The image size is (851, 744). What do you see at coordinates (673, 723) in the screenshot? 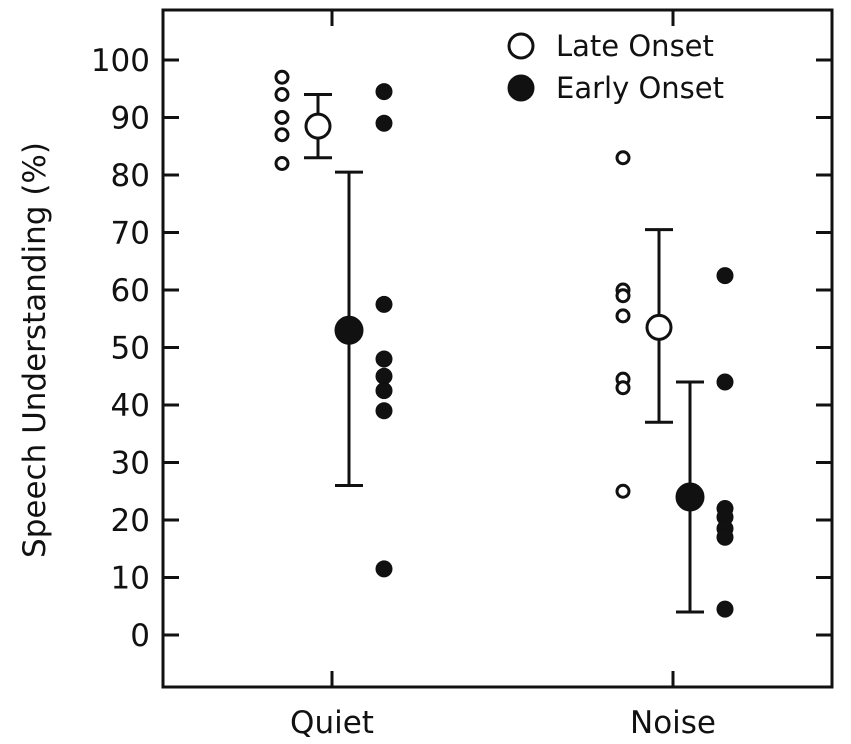
I see `x-category-label: Noise` at bounding box center [673, 723].